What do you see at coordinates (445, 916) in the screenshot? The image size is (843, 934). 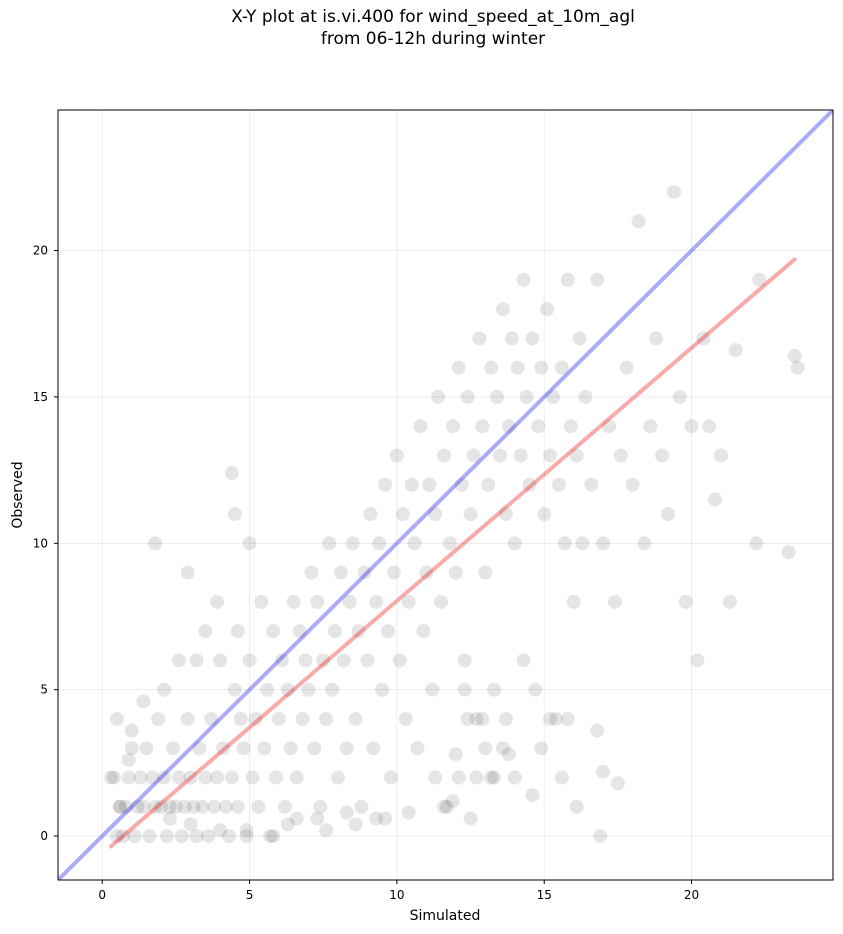 I see `x-axis-label: Simulated` at bounding box center [445, 916].